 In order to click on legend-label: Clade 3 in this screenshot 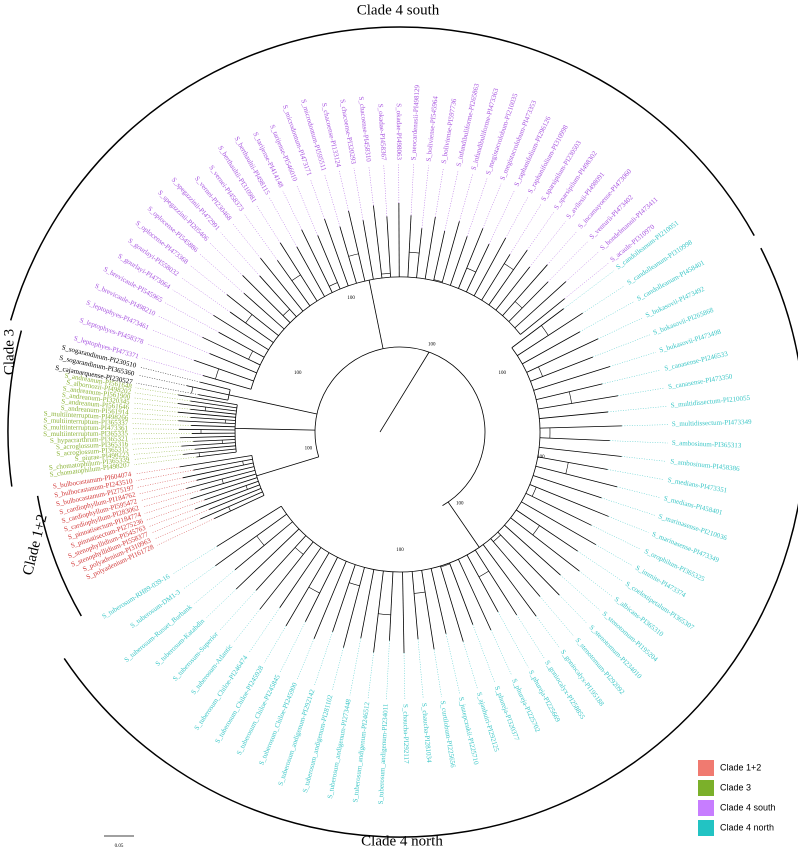, I will do `click(735, 787)`.